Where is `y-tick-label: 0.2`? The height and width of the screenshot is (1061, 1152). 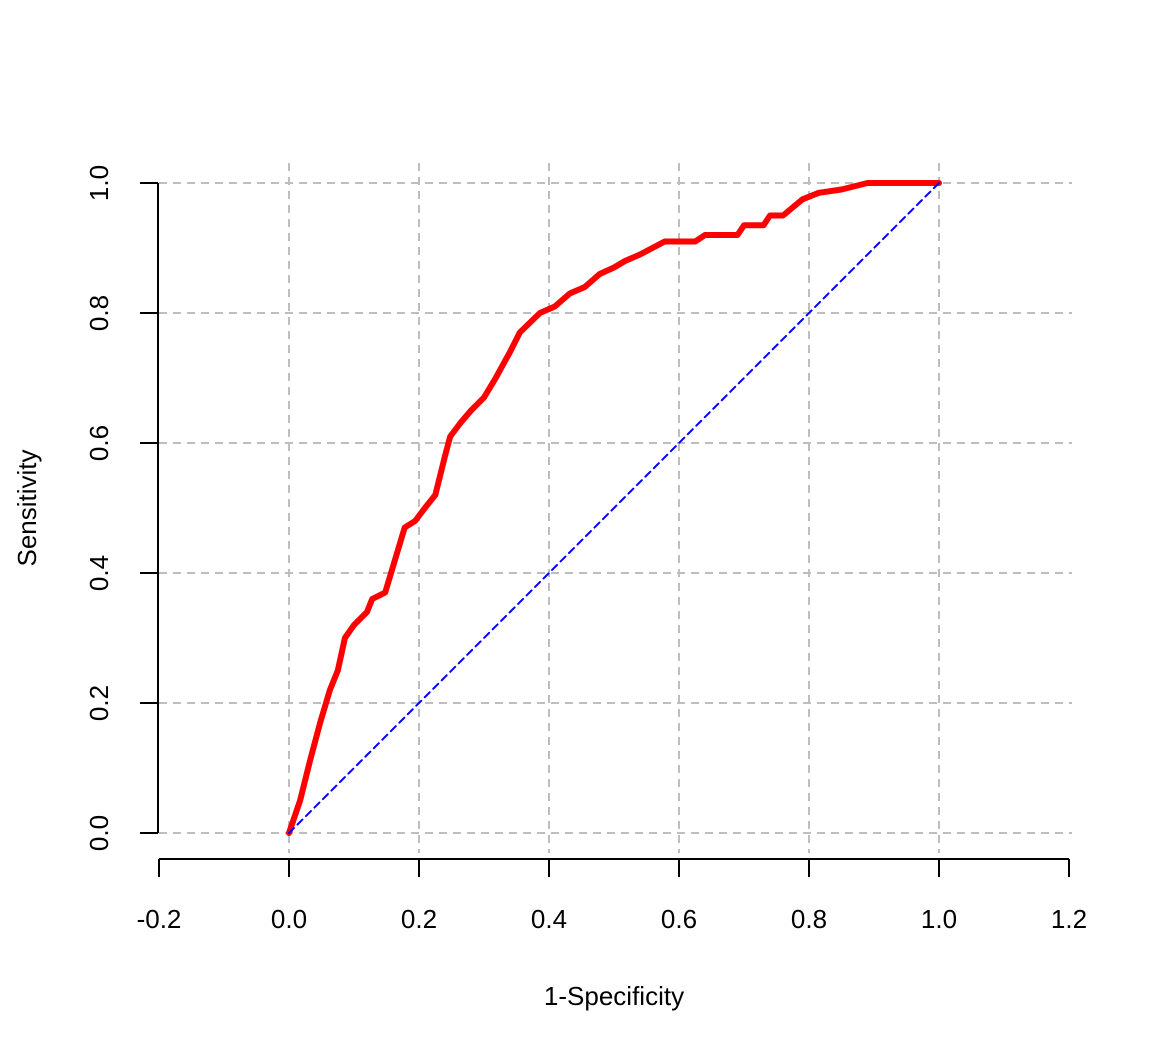
y-tick-label: 0.2 is located at coordinates (99, 703).